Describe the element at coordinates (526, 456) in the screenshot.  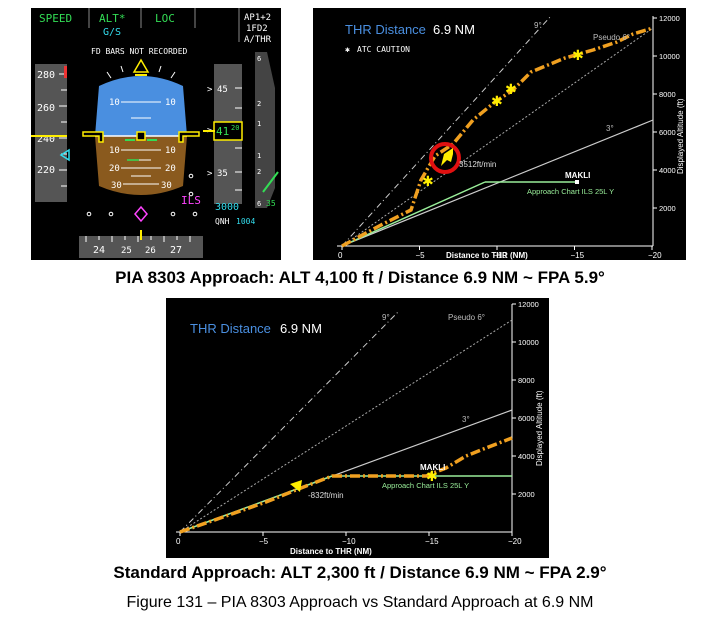
I see `y-tick-label: 4000` at that location.